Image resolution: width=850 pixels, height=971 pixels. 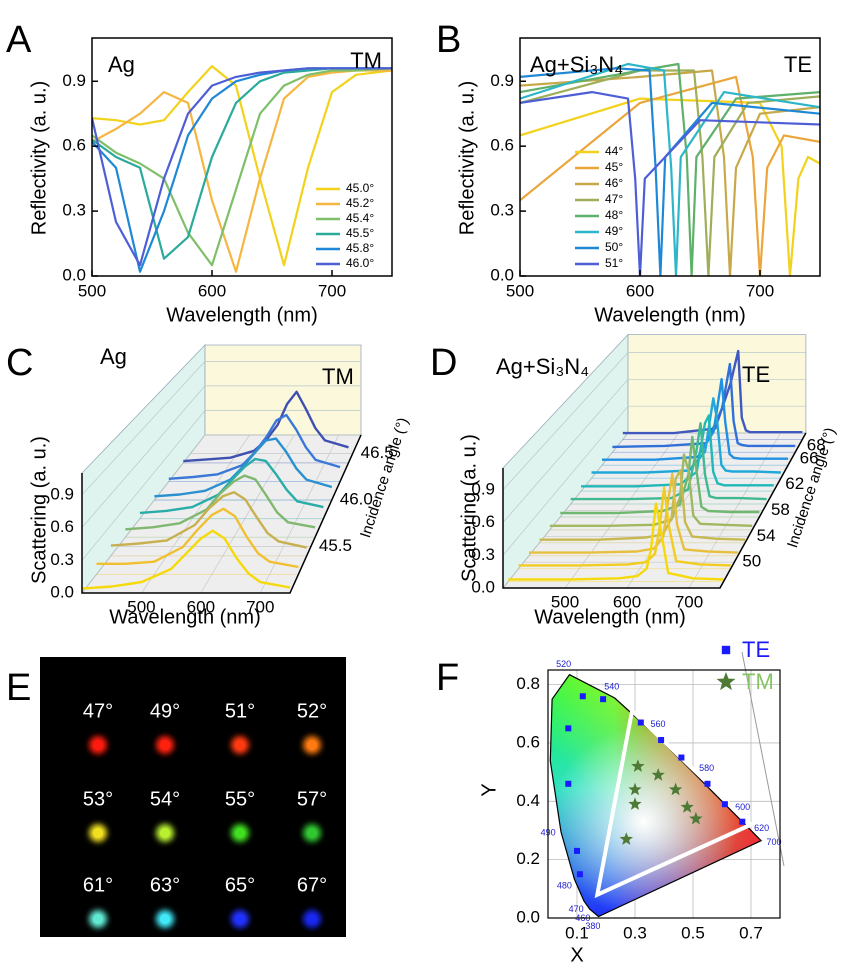 I want to click on locus-label: 470, so click(x=576, y=909).